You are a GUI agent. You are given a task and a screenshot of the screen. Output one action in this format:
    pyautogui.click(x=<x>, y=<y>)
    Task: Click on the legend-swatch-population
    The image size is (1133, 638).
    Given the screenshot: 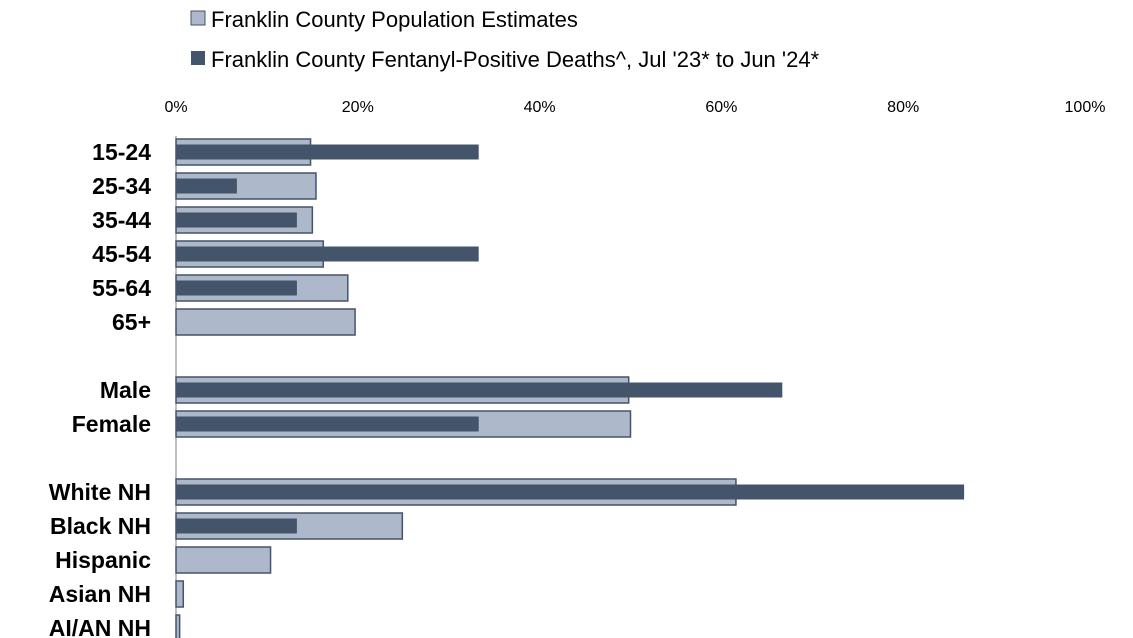 What is the action you would take?
    pyautogui.click(x=198, y=18)
    